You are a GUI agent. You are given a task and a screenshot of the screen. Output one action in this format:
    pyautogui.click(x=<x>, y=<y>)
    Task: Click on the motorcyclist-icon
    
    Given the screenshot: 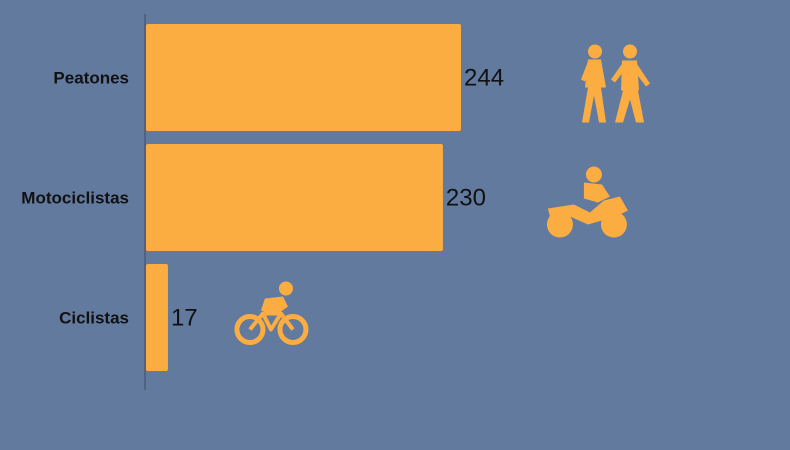 What is the action you would take?
    pyautogui.click(x=587, y=202)
    